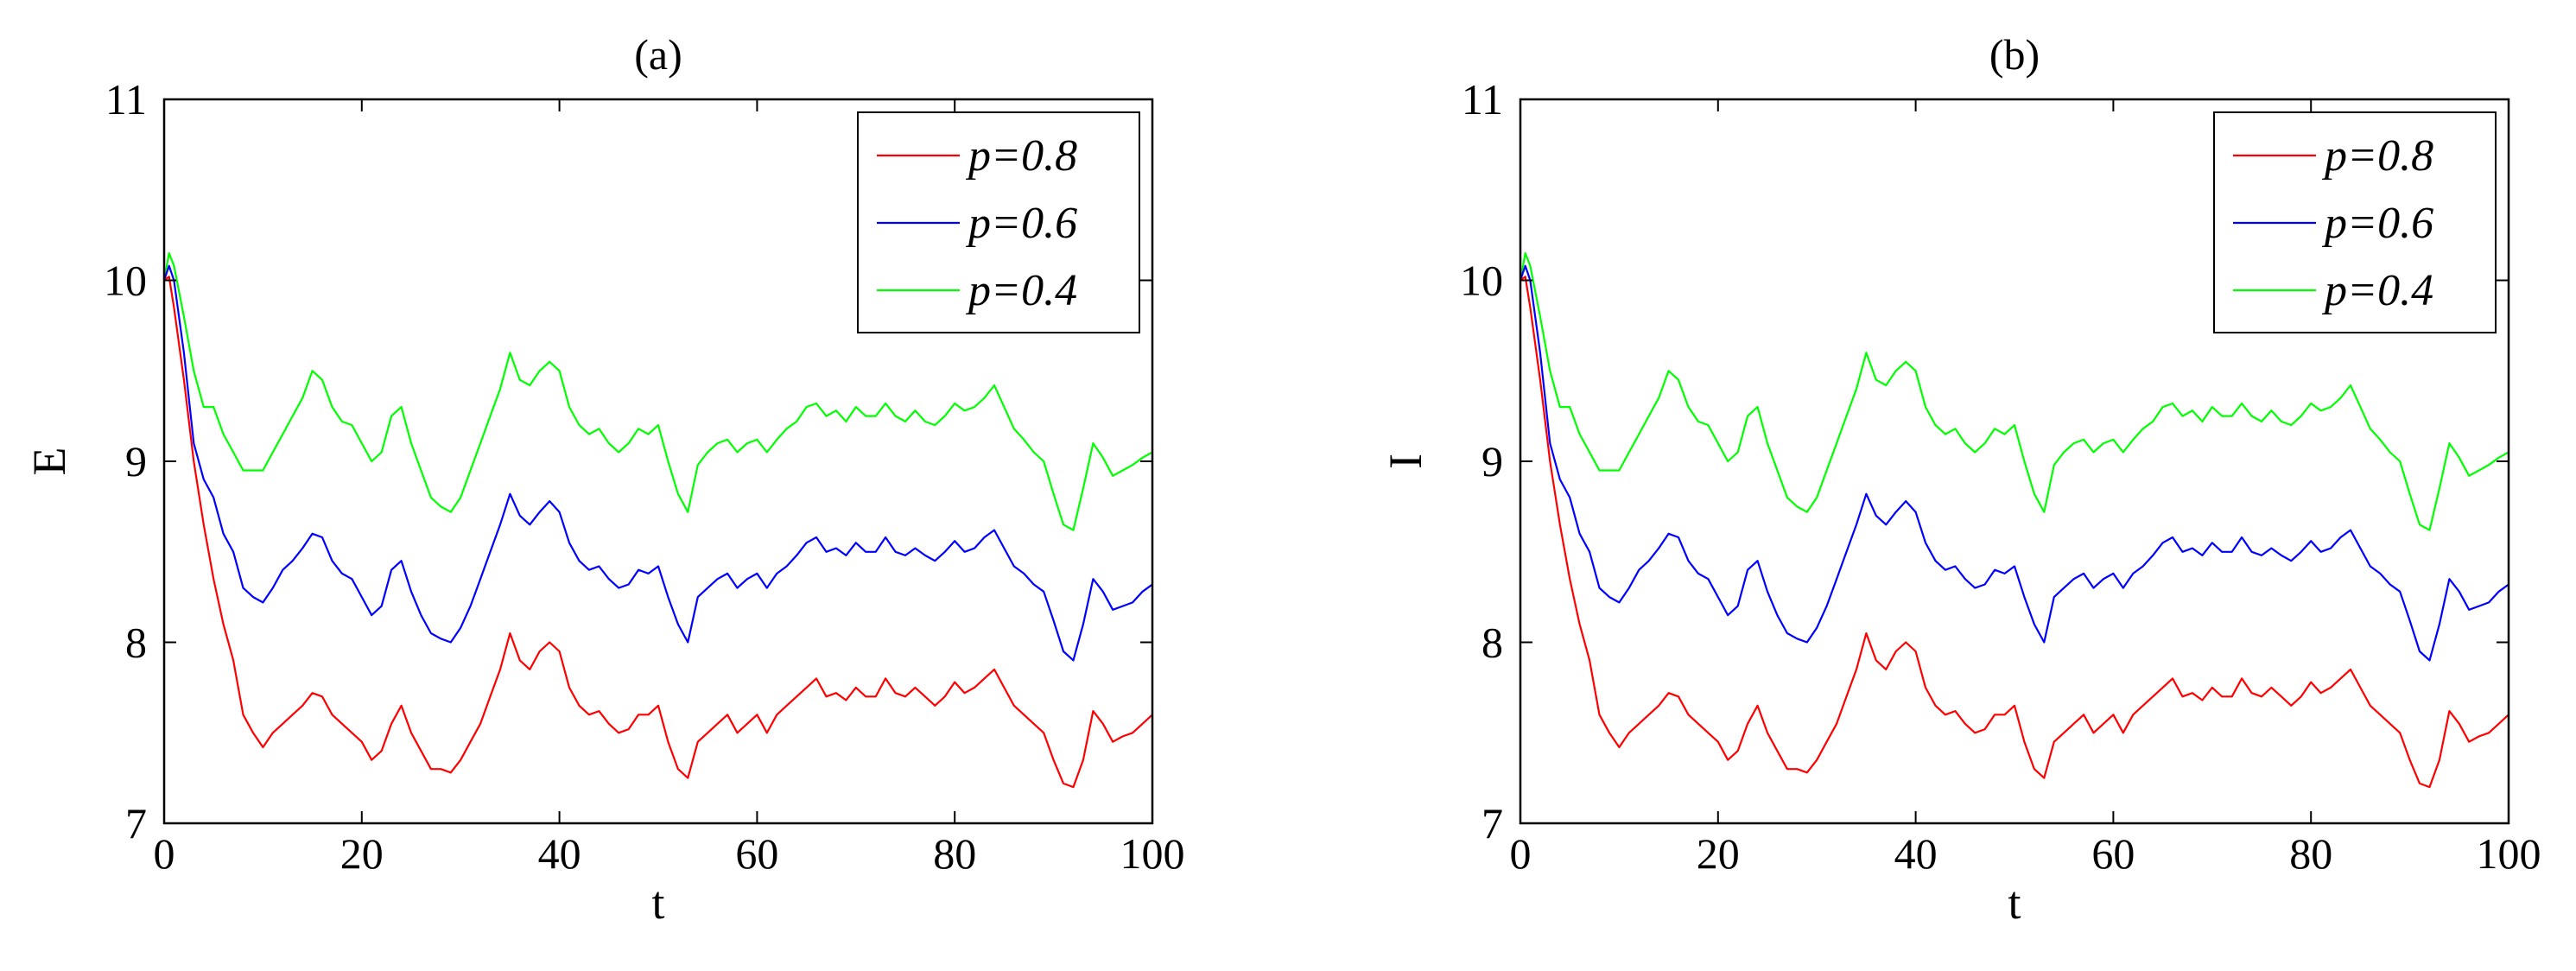  What do you see at coordinates (658, 54) in the screenshot?
I see `chart-title: (a)` at bounding box center [658, 54].